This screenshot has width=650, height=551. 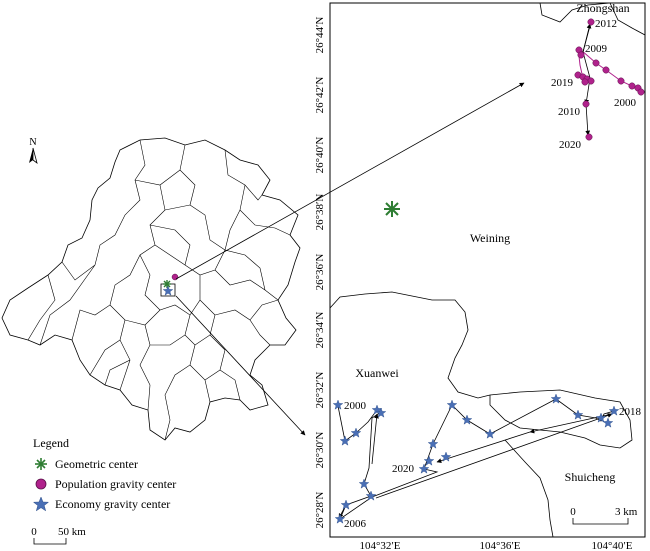 I want to click on population-arrow-2020, so click(x=588, y=119).